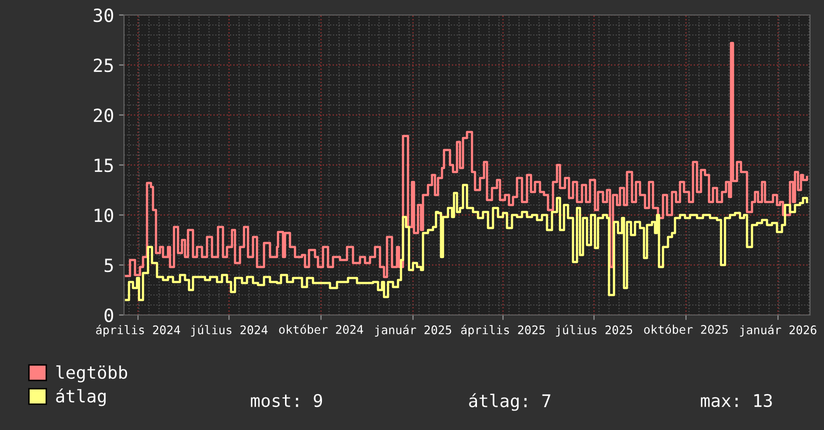 The image size is (824, 430). What do you see at coordinates (104, 15) in the screenshot?
I see `y-tick-label: 30` at bounding box center [104, 15].